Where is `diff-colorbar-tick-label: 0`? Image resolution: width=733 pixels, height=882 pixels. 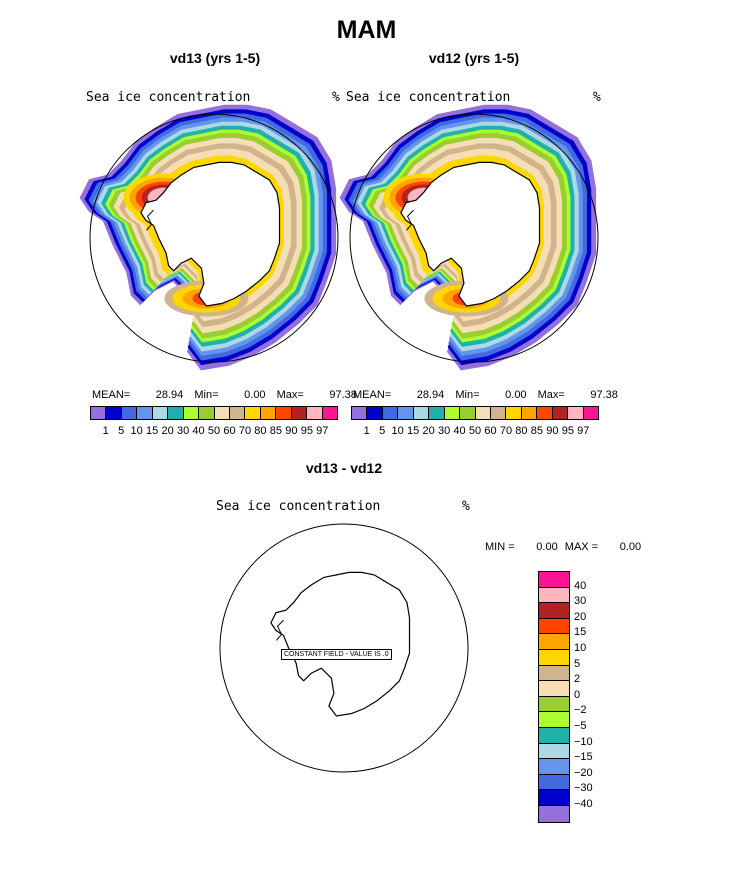
diff-colorbar-tick-label: 0 is located at coordinates (577, 694).